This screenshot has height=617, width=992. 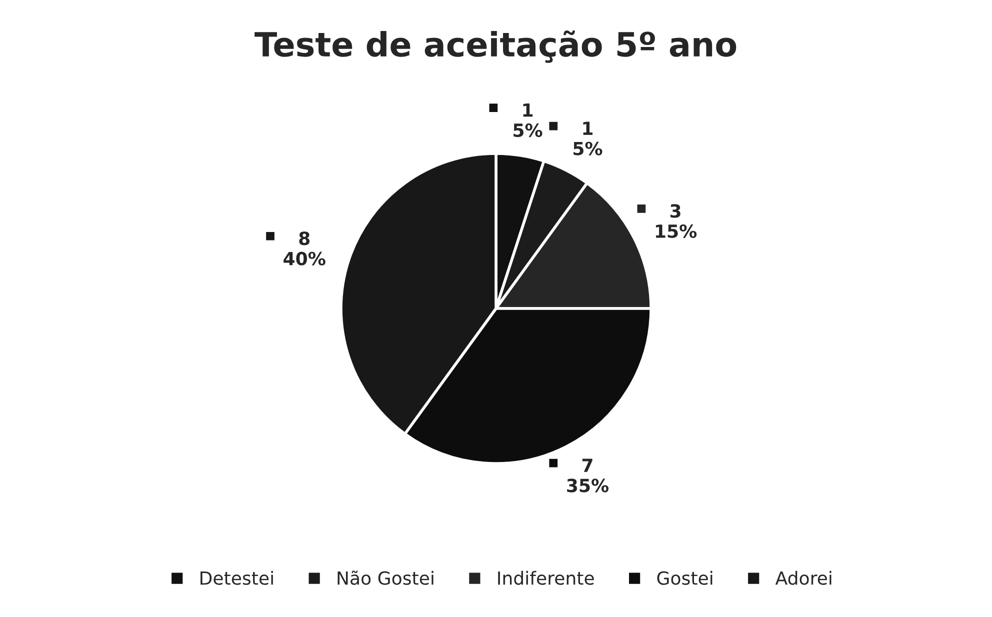 I want to click on data-label: 7 35%, so click(x=588, y=475).